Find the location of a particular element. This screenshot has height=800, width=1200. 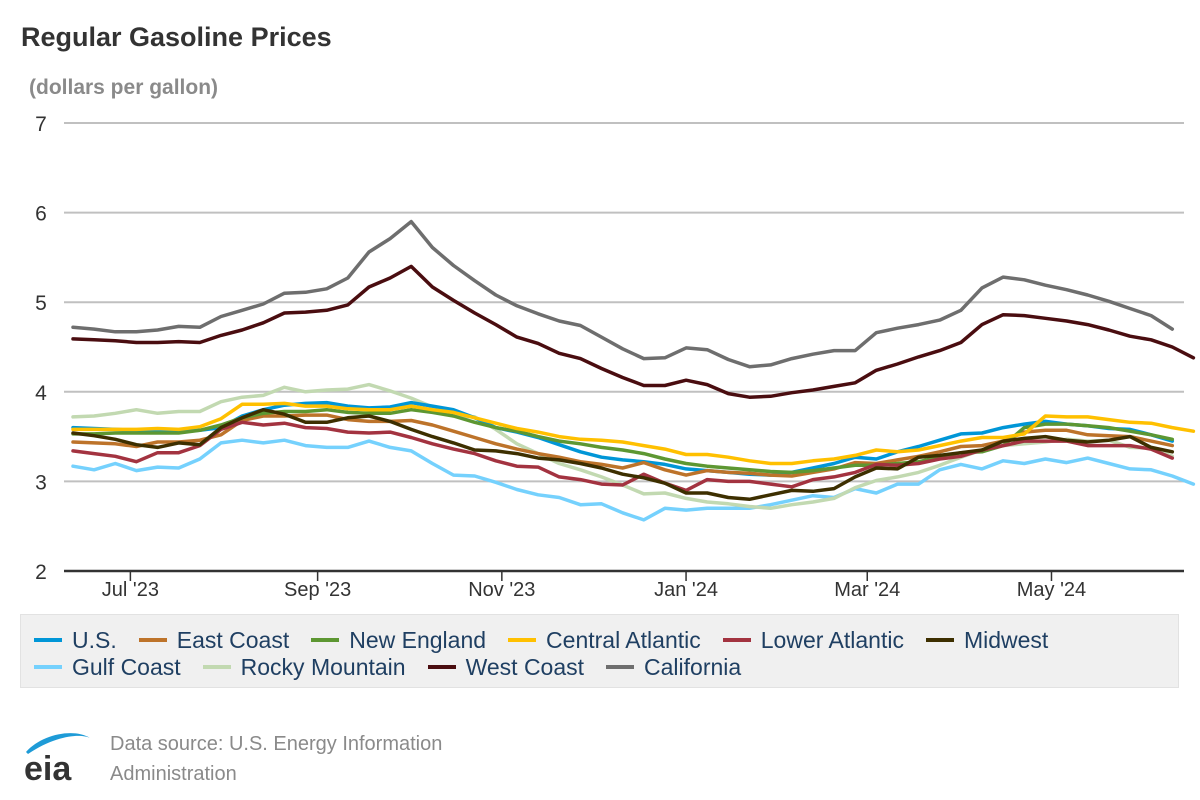

x-tick-label: Mar '24 is located at coordinates (867, 590).